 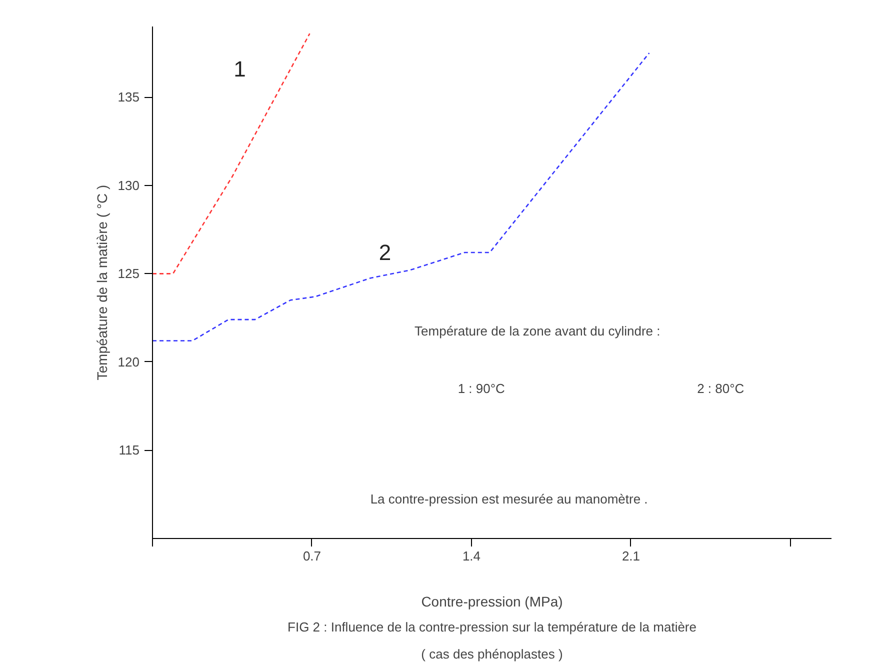 What do you see at coordinates (631, 556) in the screenshot?
I see `x-tick-label: 2.1` at bounding box center [631, 556].